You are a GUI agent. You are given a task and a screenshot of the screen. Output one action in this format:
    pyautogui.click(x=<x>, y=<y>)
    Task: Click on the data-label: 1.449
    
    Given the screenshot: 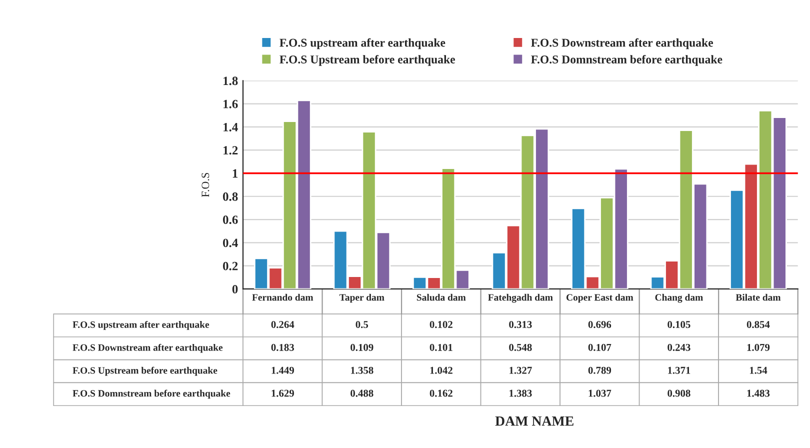 What is the action you would take?
    pyautogui.click(x=283, y=370)
    